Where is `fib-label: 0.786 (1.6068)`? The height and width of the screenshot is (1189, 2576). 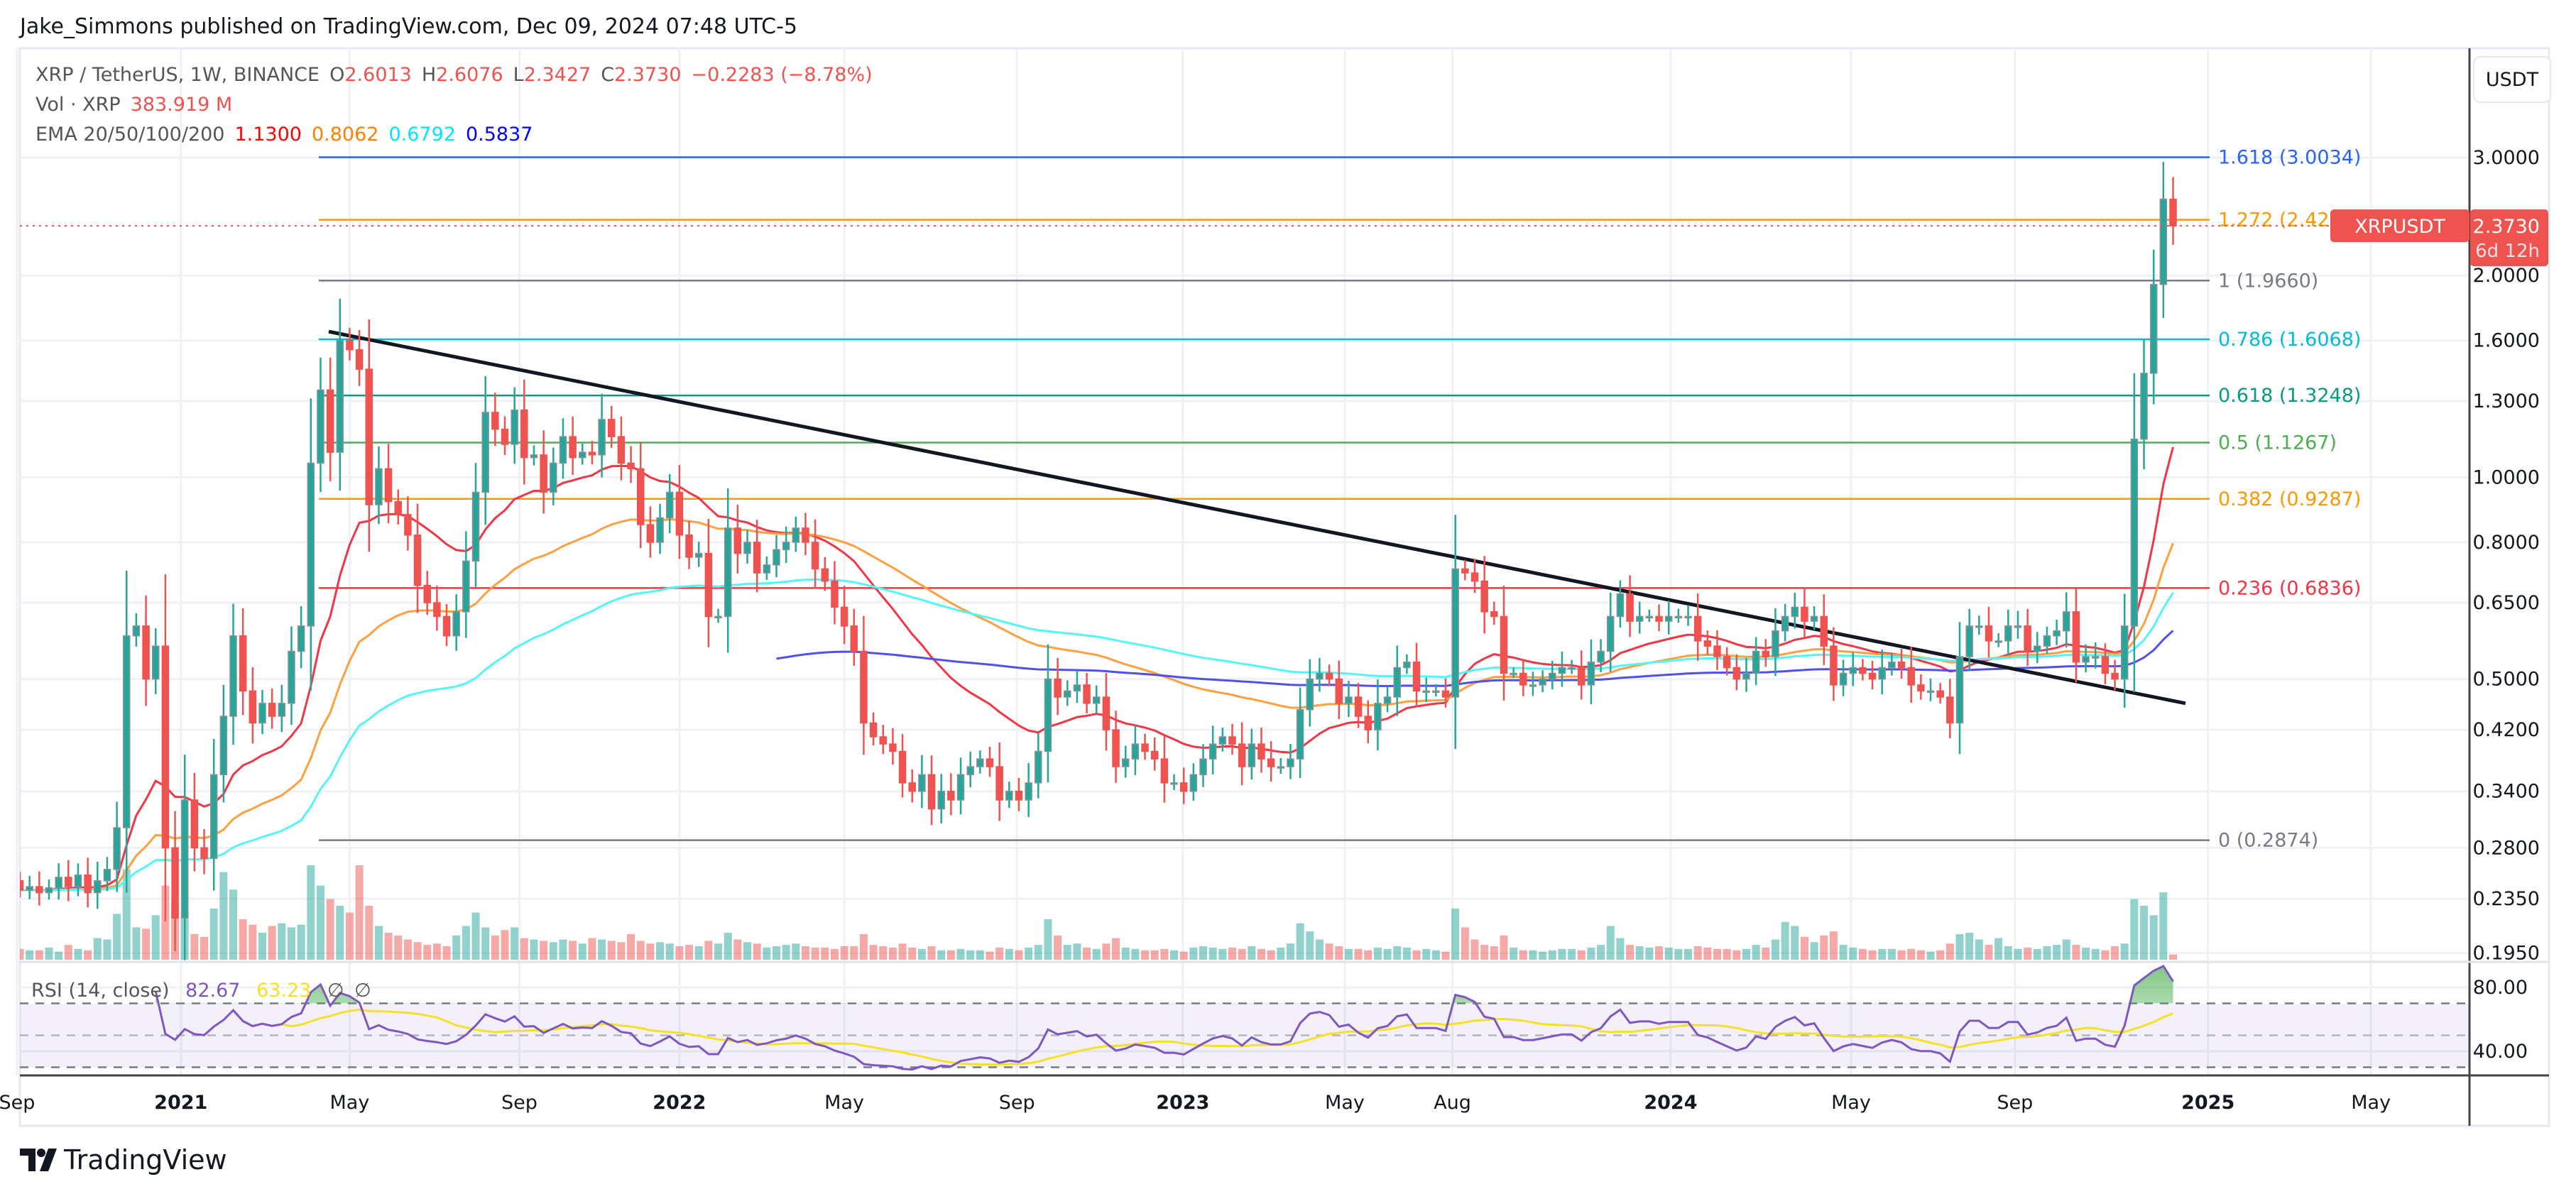 fib-label: 0.786 (1.6068) is located at coordinates (2289, 340).